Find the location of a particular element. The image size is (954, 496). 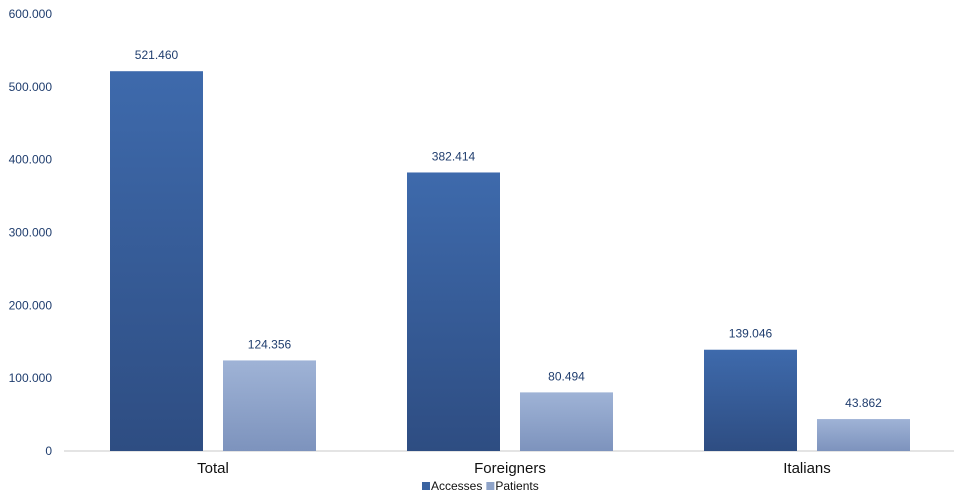

y-tick-label: 400.000 is located at coordinates (31, 160).